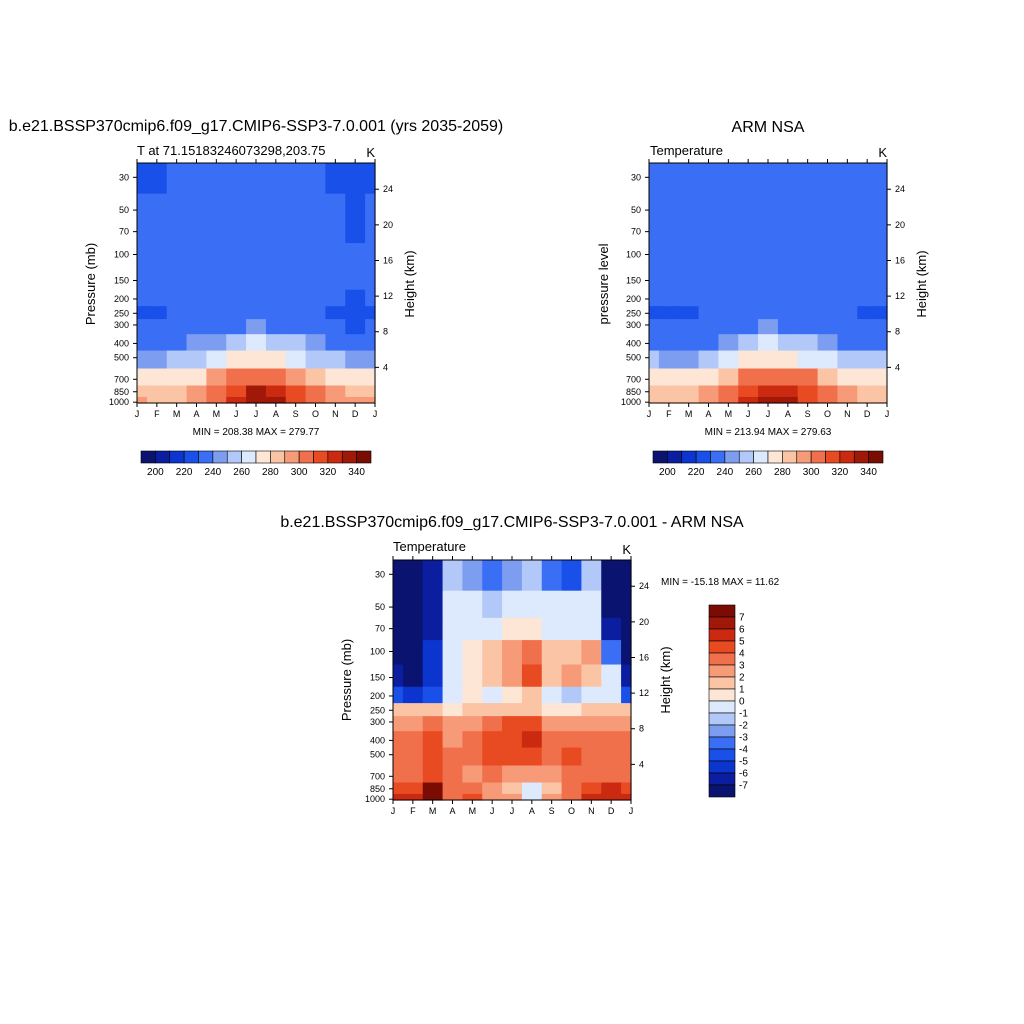 The image size is (1024, 1024). I want to click on diff-ytick-right-label: 24, so click(644, 586).